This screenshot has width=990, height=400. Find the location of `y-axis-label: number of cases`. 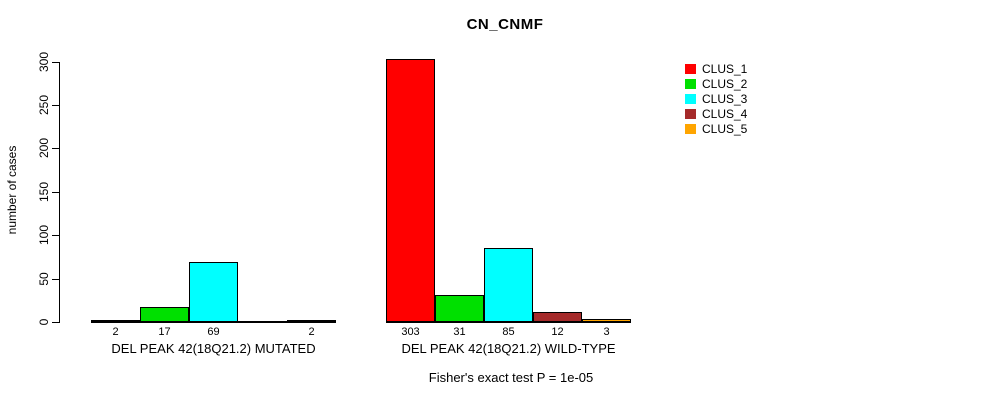

y-axis-label: number of cases is located at coordinates (12, 190).